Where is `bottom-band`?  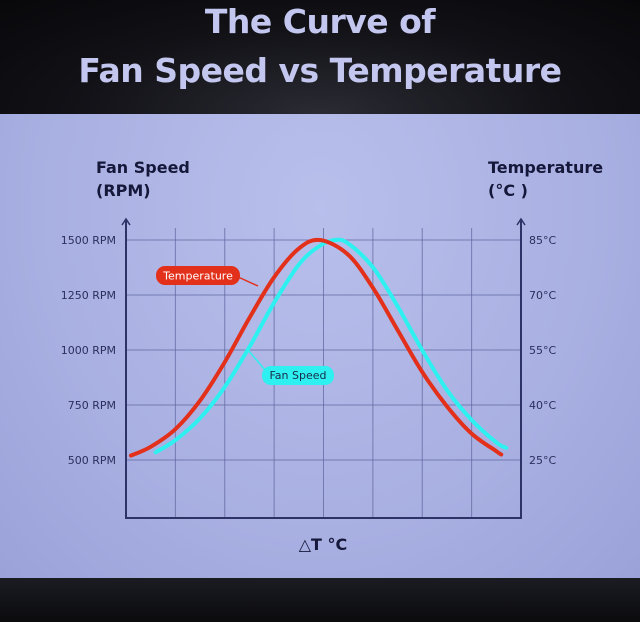
bottom-band is located at coordinates (320, 600).